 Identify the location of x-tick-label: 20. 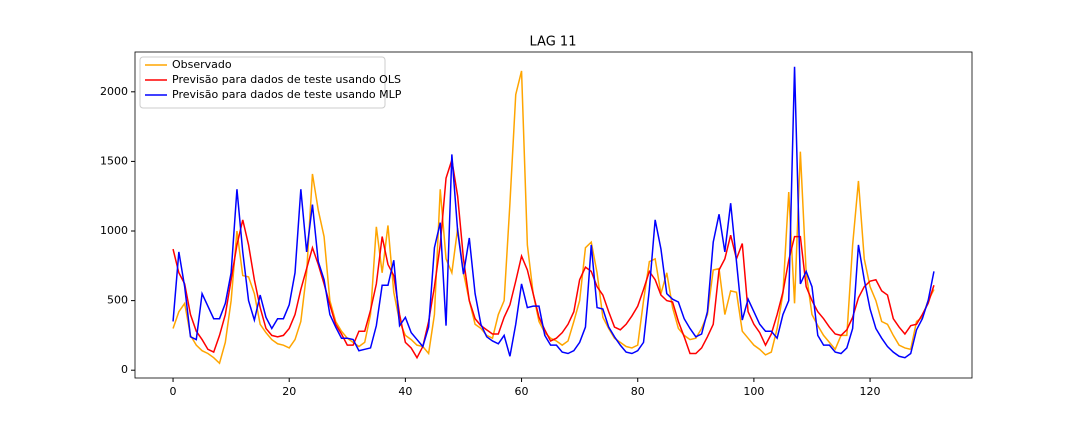
(289, 391).